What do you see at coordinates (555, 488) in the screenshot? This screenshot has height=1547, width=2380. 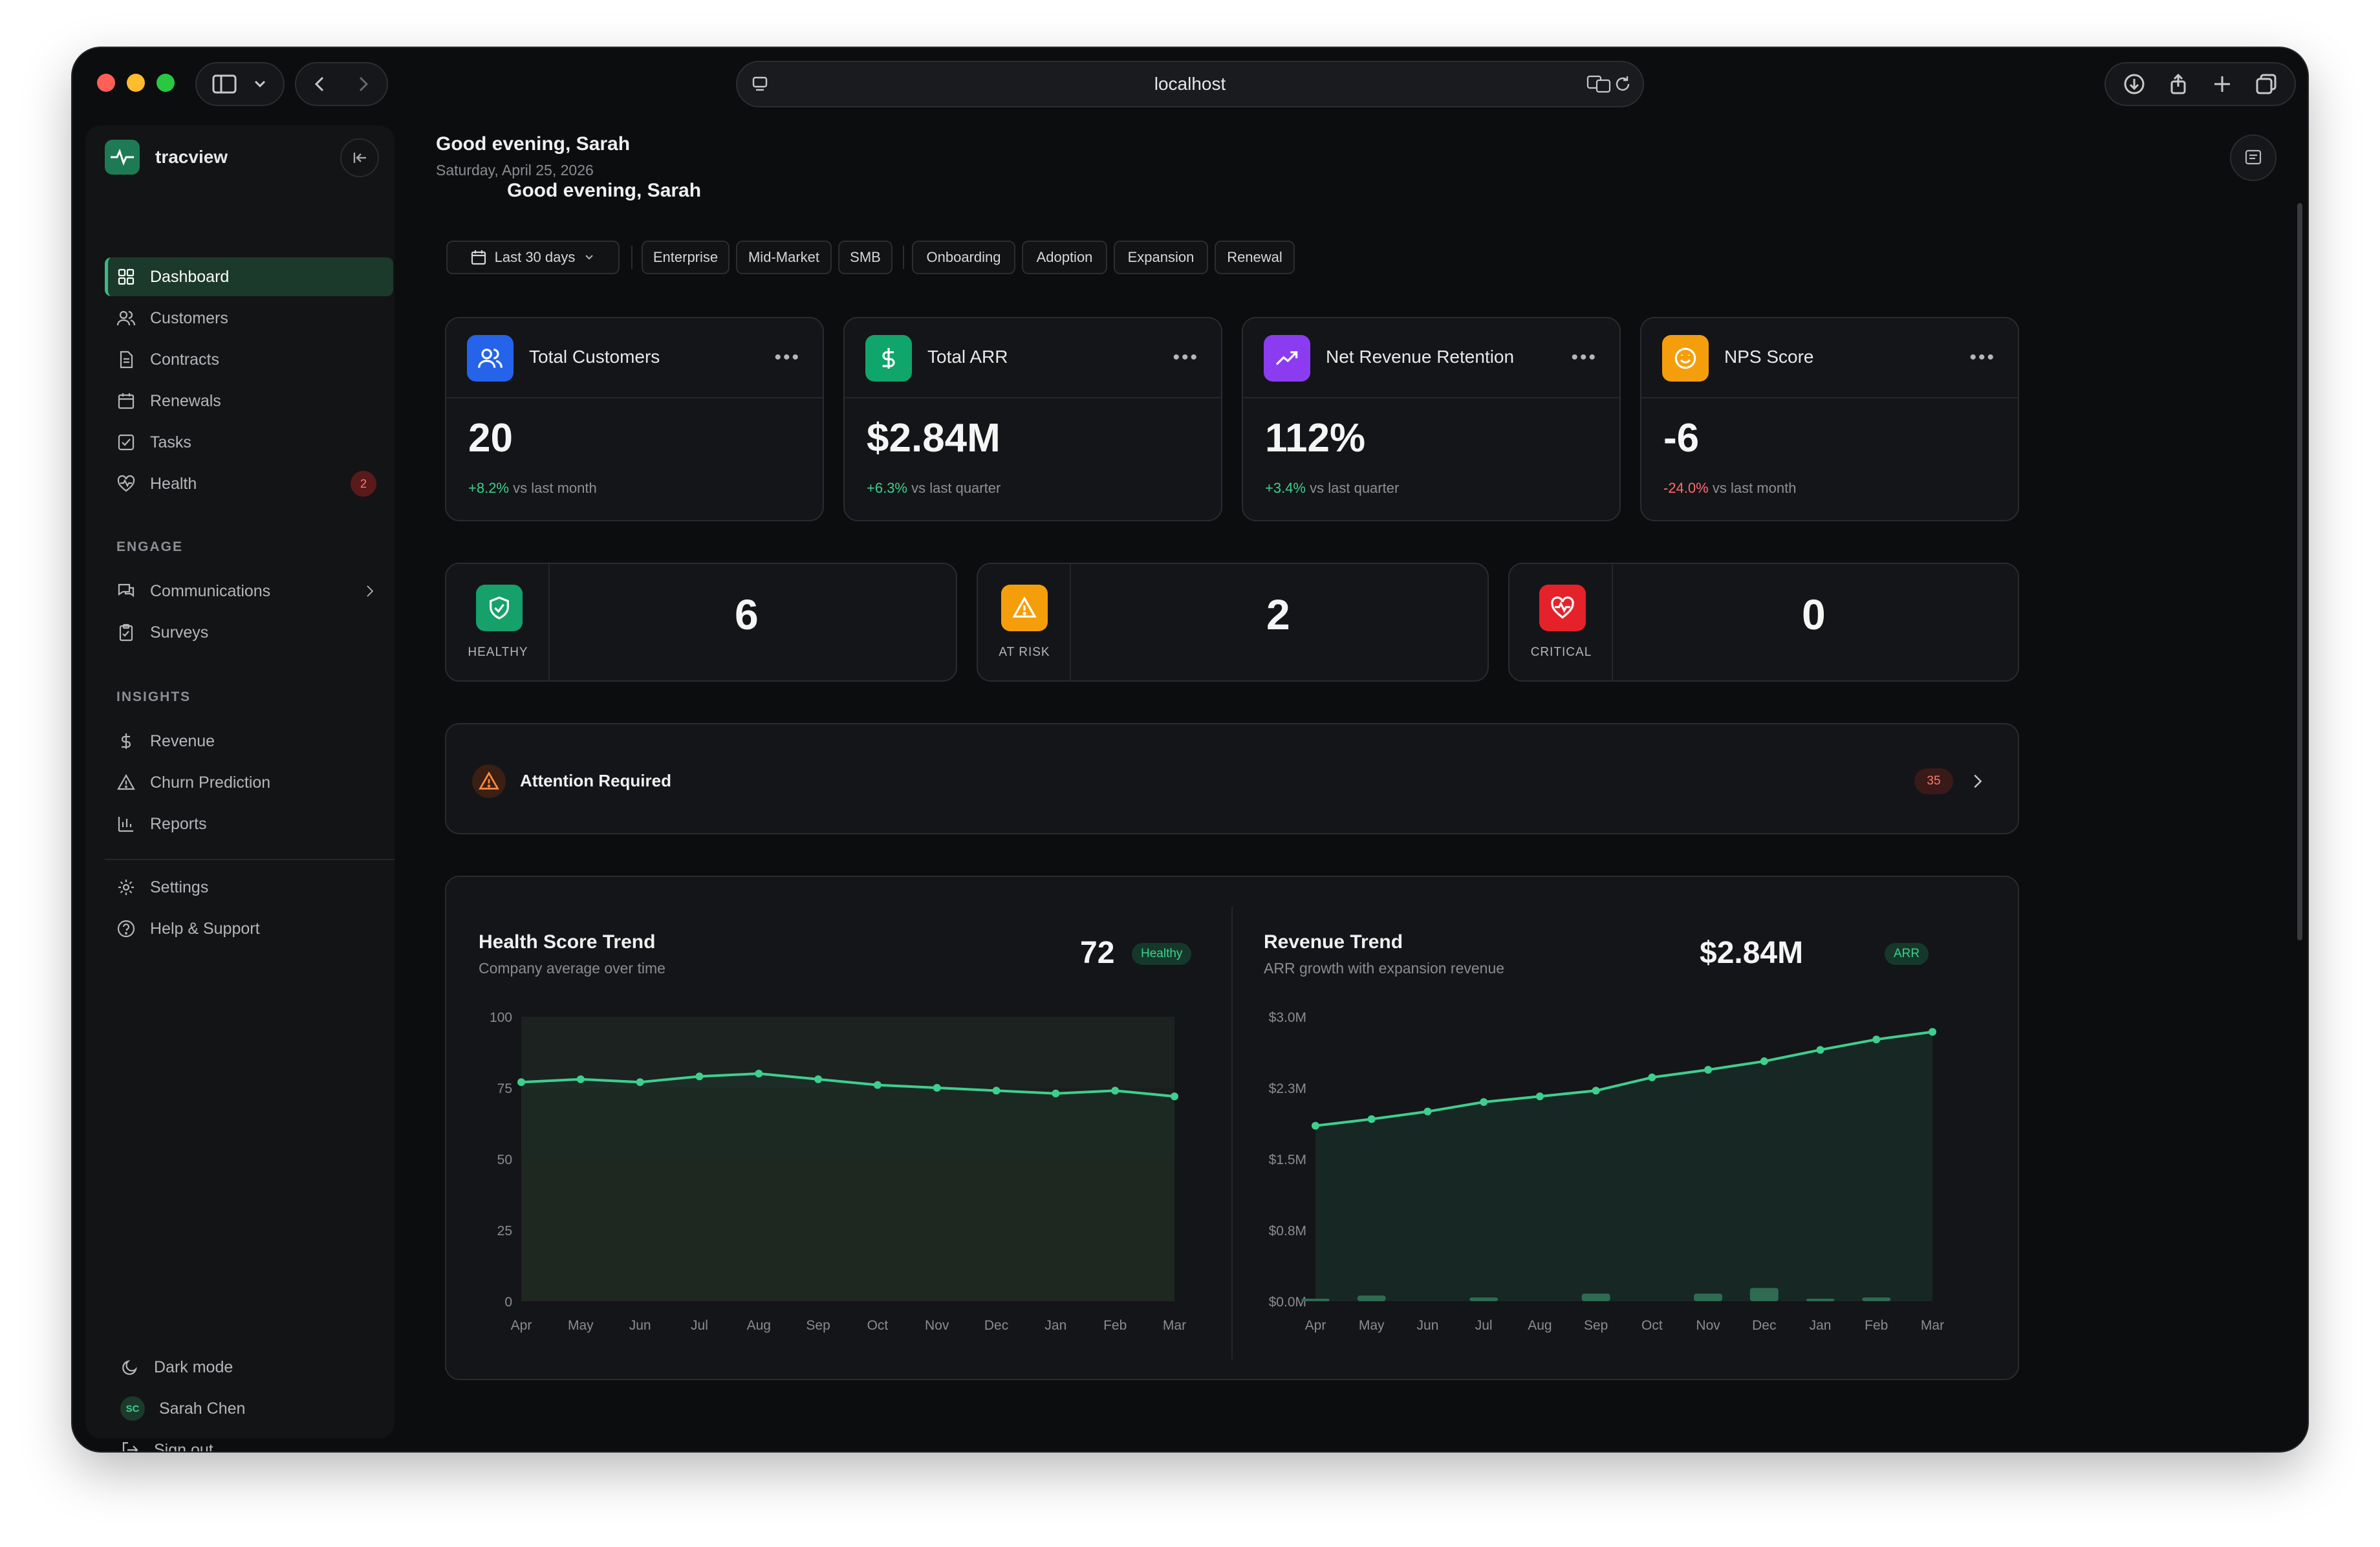 I see `kpi-change-period: vs last month` at bounding box center [555, 488].